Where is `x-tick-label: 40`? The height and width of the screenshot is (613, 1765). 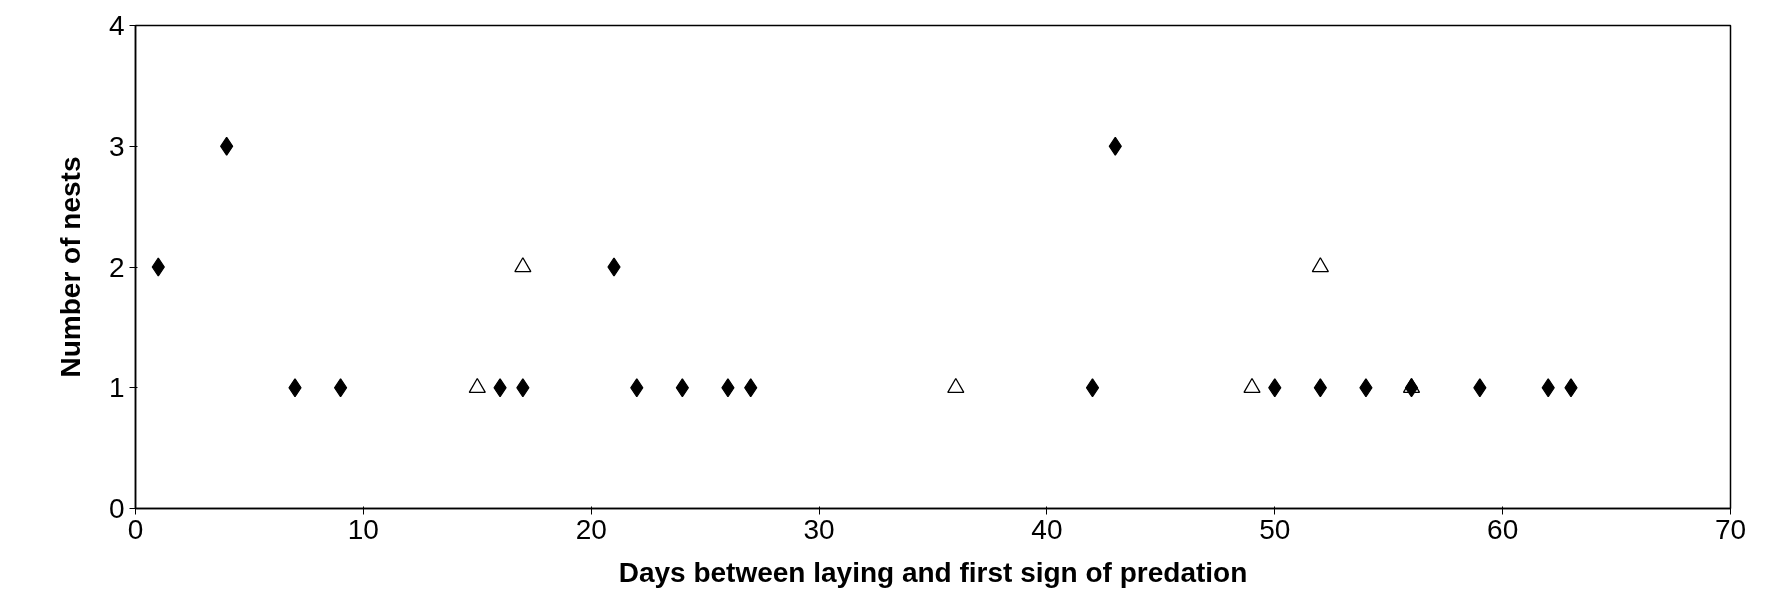
x-tick-label: 40 is located at coordinates (1047, 529).